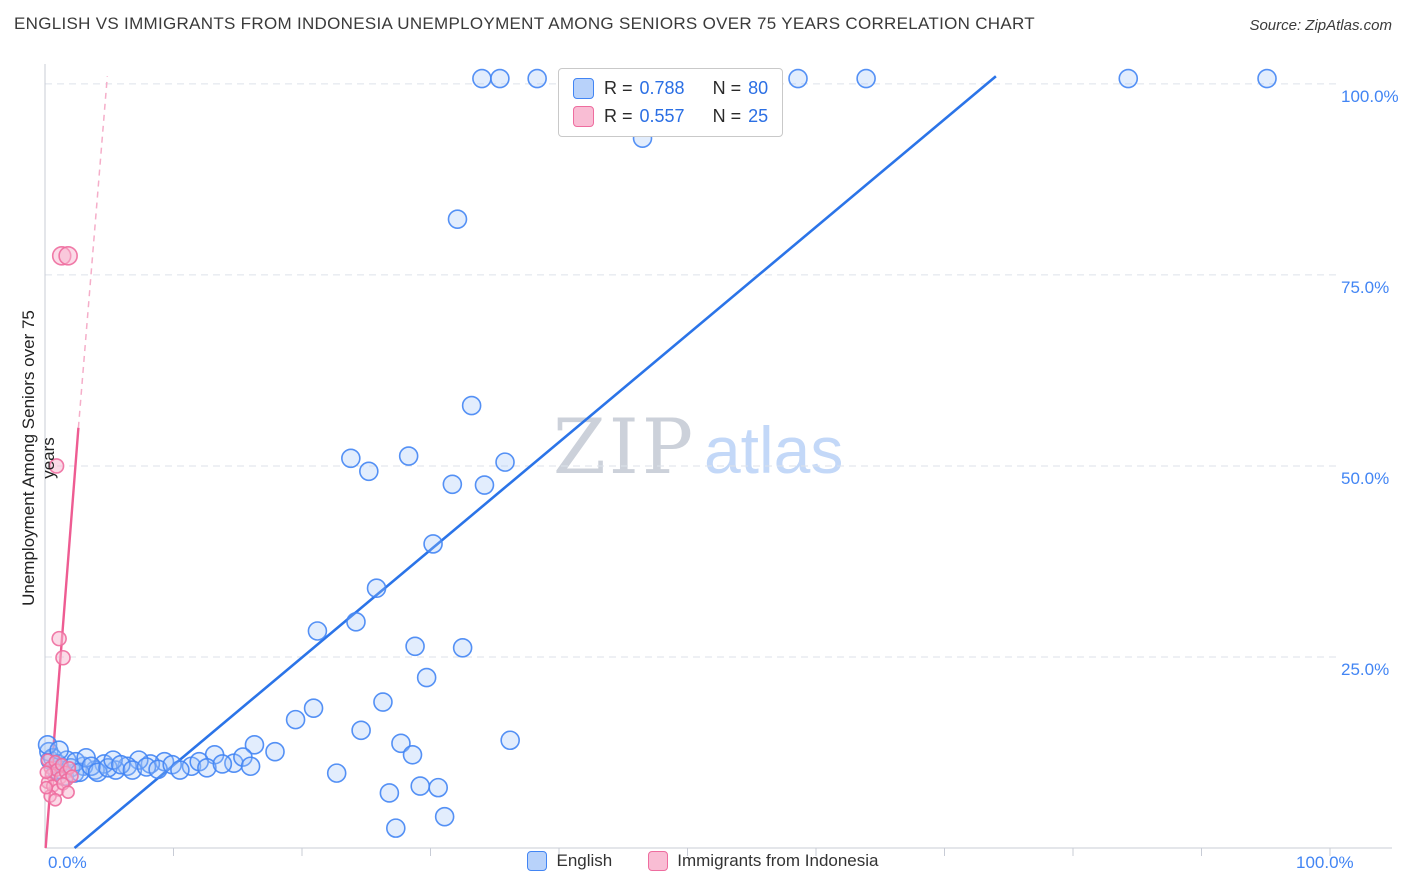 Image resolution: width=1406 pixels, height=892 pixels. What do you see at coordinates (1325, 862) in the screenshot?
I see `x-axis-tick-label-max: 100.0%` at bounding box center [1325, 862].